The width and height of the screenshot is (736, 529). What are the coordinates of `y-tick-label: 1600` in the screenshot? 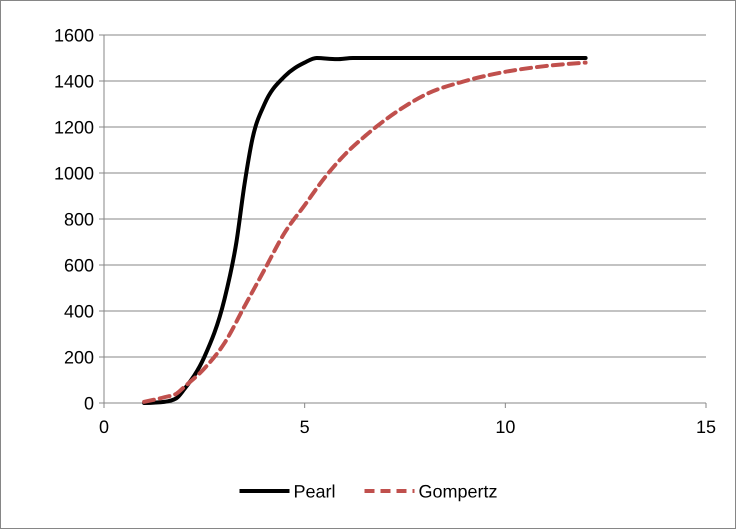 It's located at (74, 35).